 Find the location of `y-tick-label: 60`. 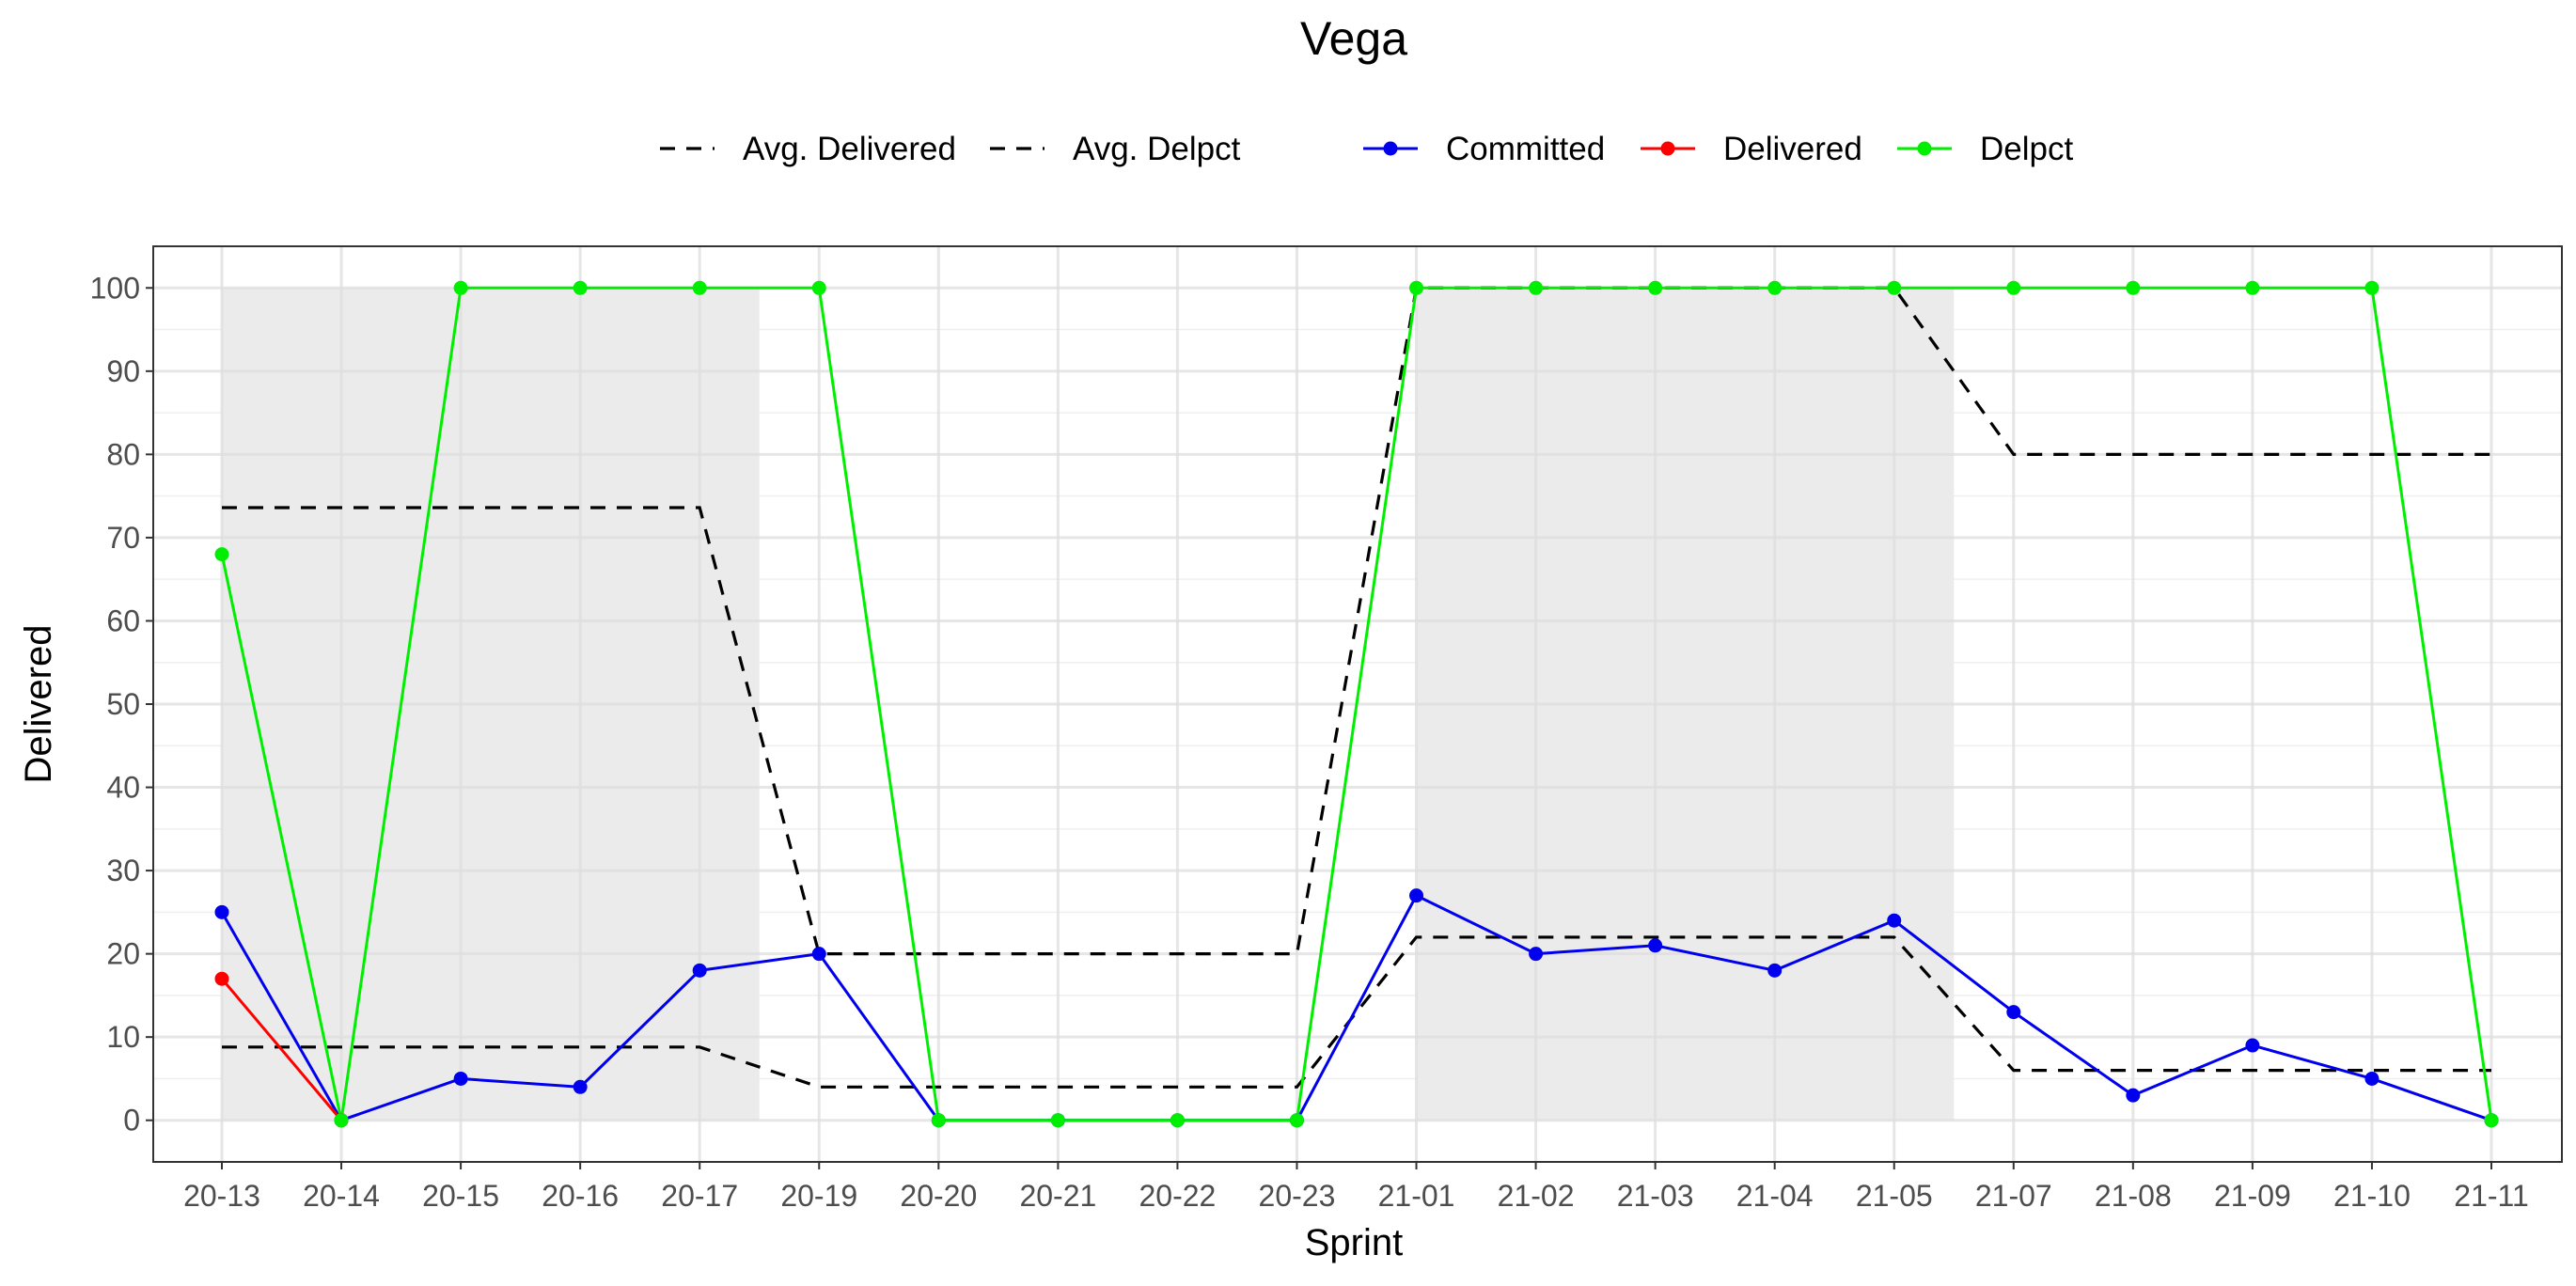

y-tick-label: 60 is located at coordinates (123, 620).